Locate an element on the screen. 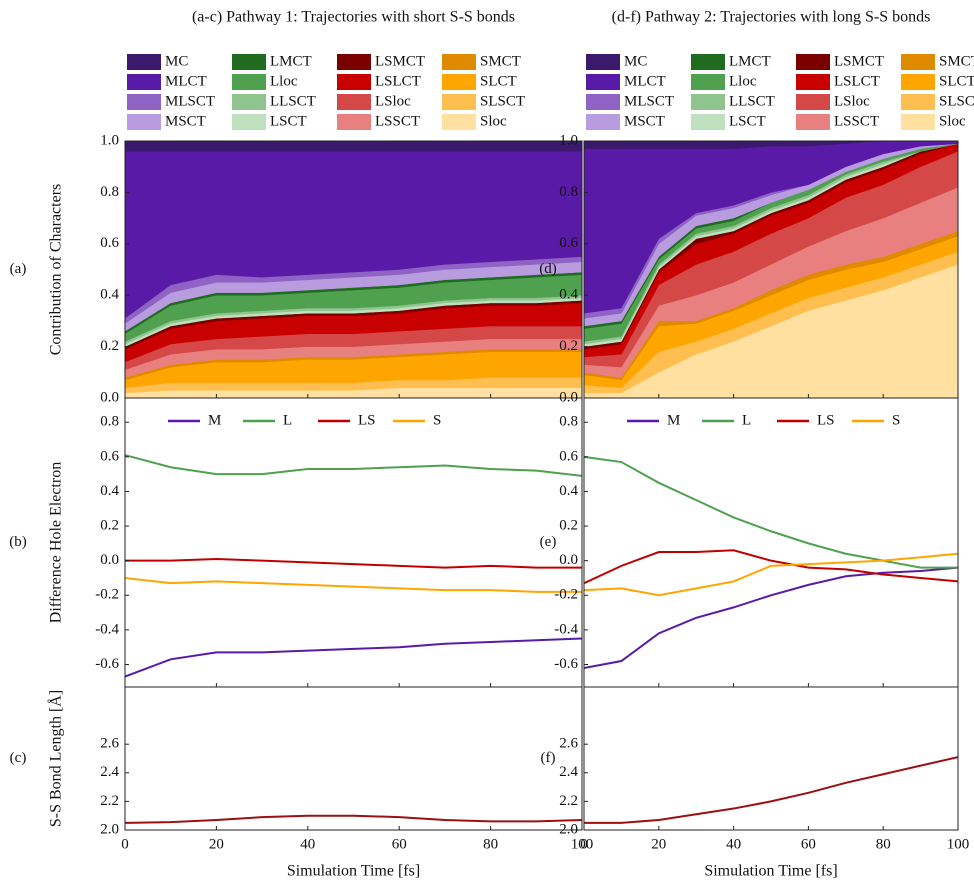 The height and width of the screenshot is (888, 974). x-axis-label: Simulation Time [fs] is located at coordinates (353, 871).